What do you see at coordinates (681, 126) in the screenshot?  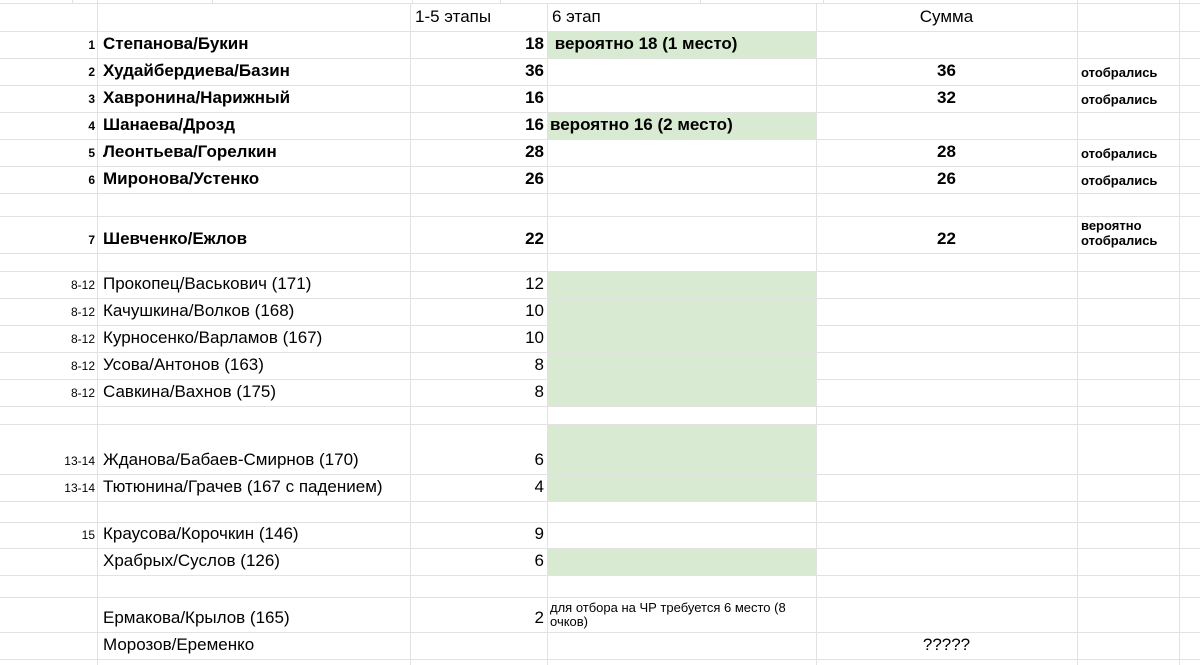 I see `stage6-cell: вероятно 16 (2 место)` at bounding box center [681, 126].